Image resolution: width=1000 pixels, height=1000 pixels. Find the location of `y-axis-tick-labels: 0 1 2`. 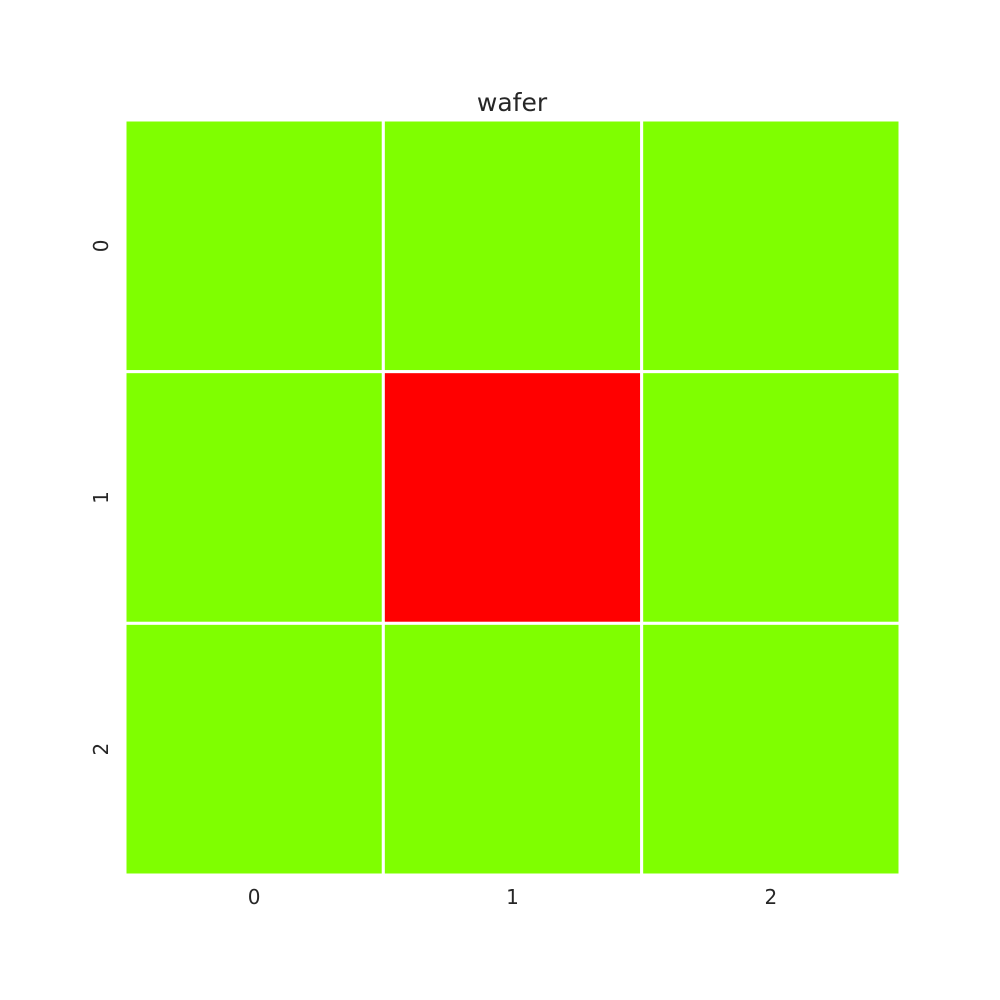

y-axis-tick-labels: 0 1 2 is located at coordinates (101, 497).